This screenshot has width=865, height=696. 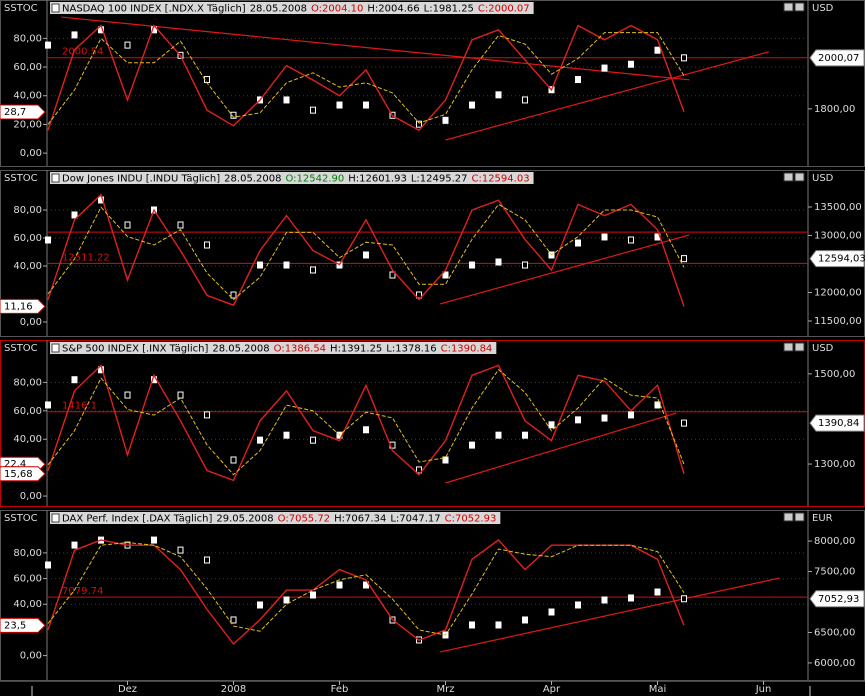 I want to click on horizontal-line-label: 2000.54, so click(x=82, y=52).